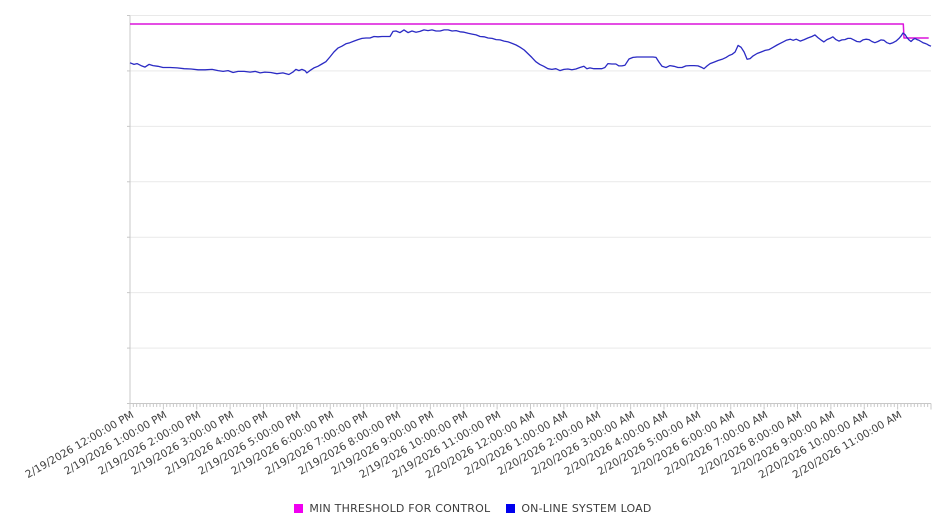 Image resolution: width=946 pixels, height=526 pixels. What do you see at coordinates (400, 508) in the screenshot?
I see `legend-label-min-threshold: MIN THRESHOLD FOR CONTROL` at bounding box center [400, 508].